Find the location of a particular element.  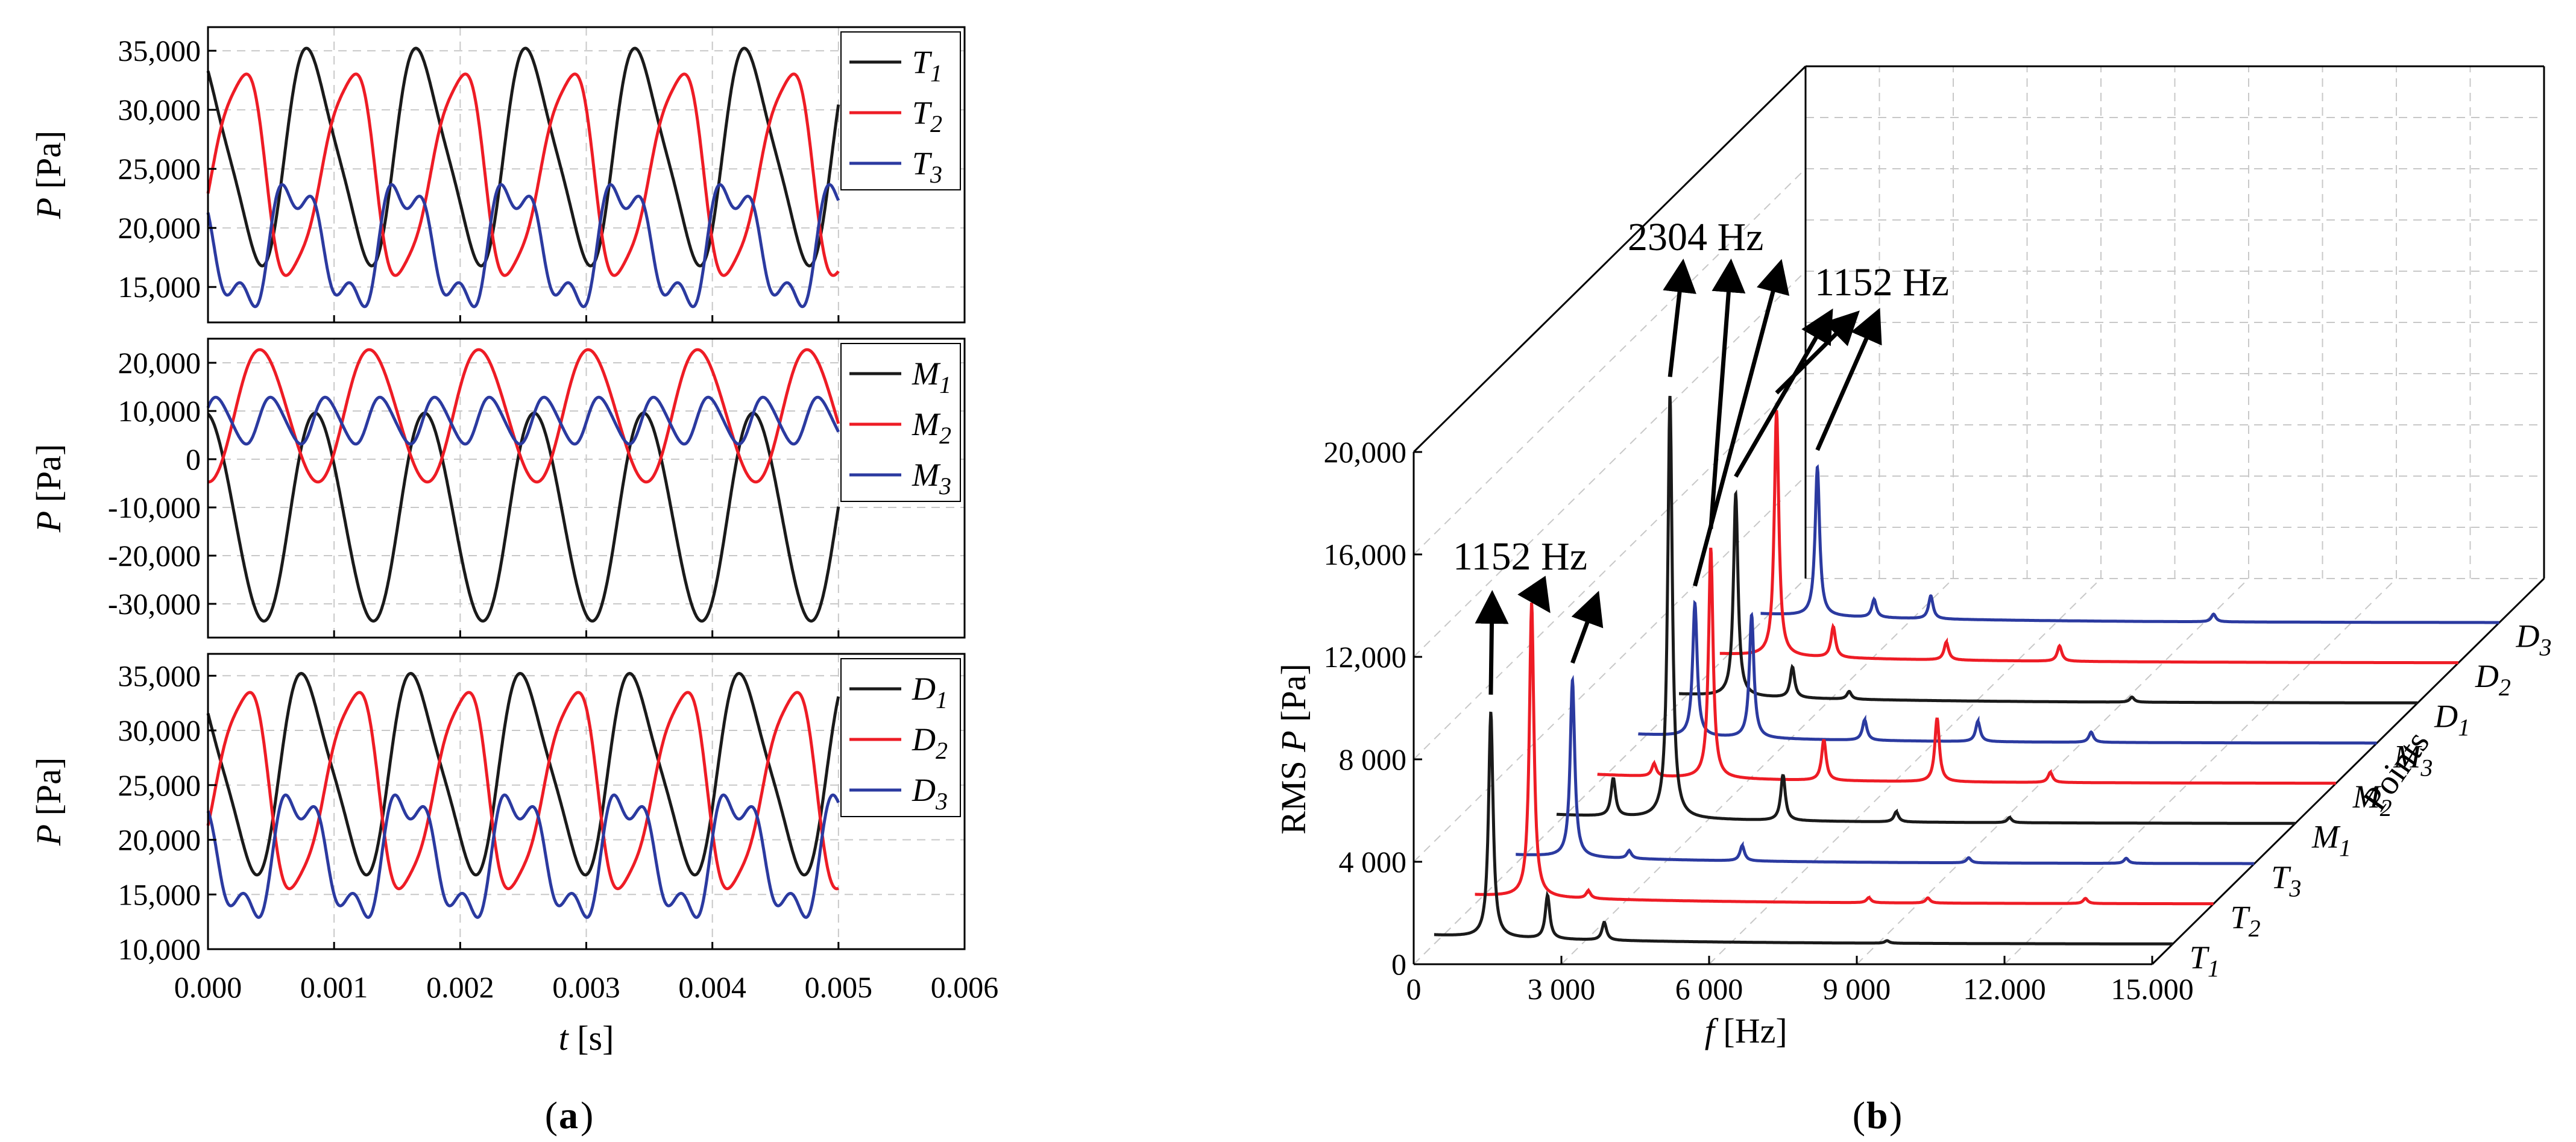

peak-annotation-2: 2304 Hz is located at coordinates (1709, 401).